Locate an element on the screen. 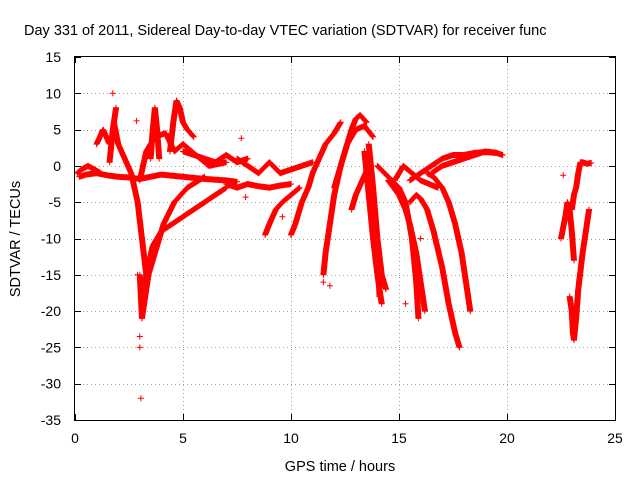 This screenshot has height=480, width=640. x-tick-label: 5 is located at coordinates (183, 438).